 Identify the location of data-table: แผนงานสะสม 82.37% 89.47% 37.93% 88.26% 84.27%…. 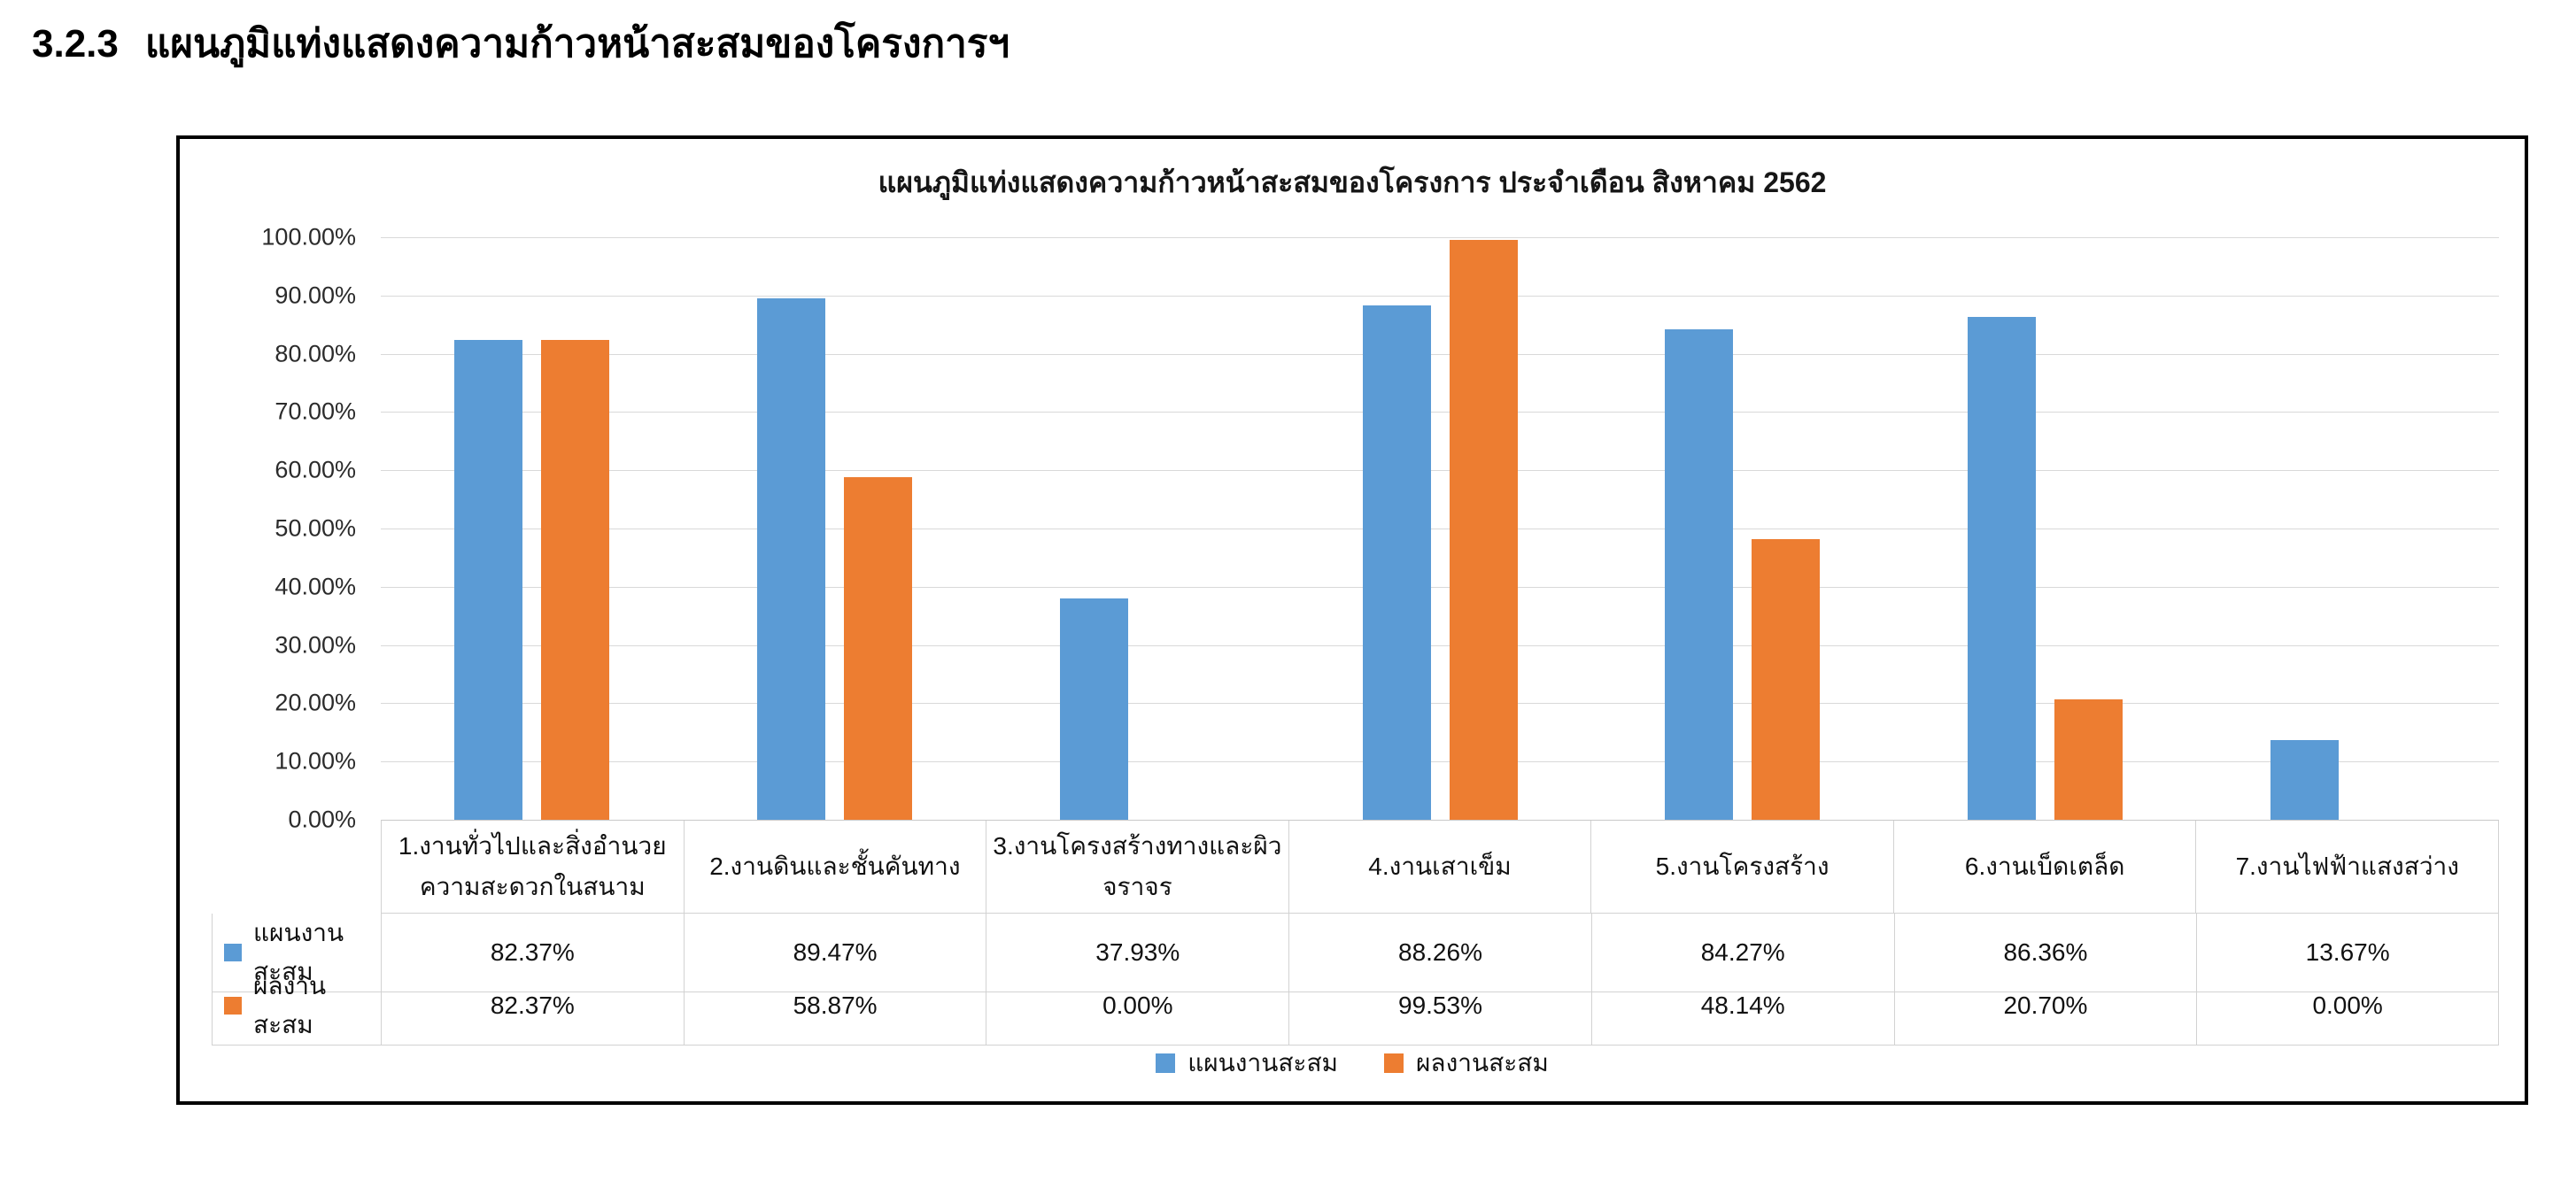
(1355, 980).